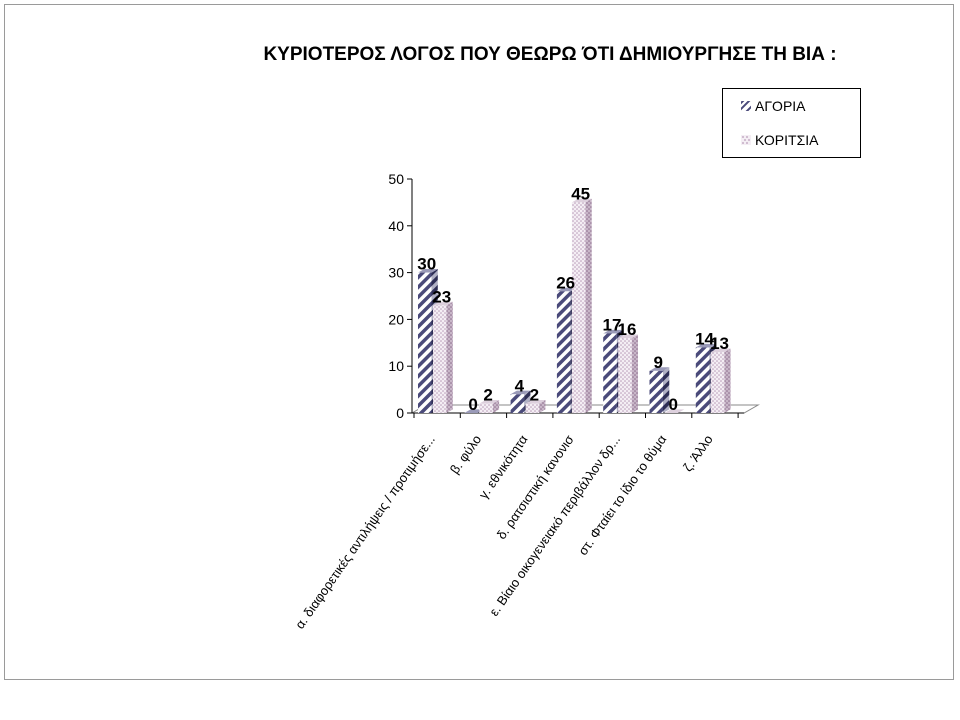  Describe the element at coordinates (791, 123) in the screenshot. I see `chart-legend: ΑΓΟΡΙΑ ΚΟΡΙΤΣΙΑ` at that location.